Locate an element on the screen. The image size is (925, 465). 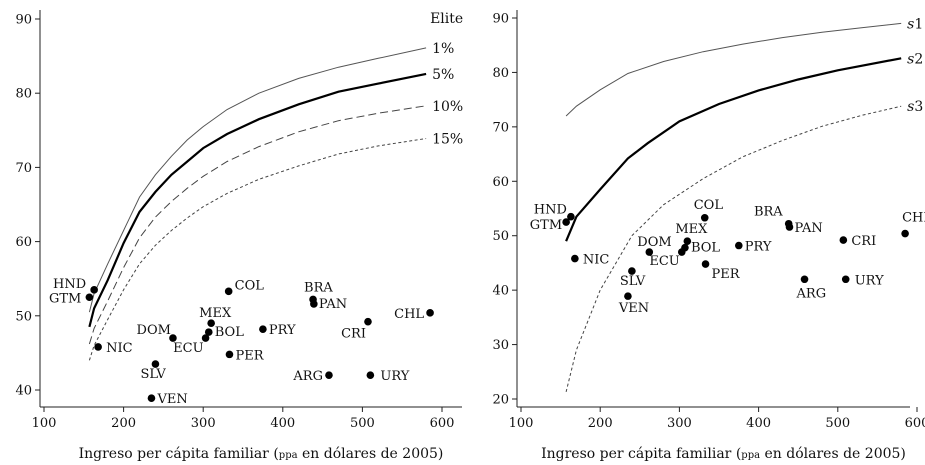
series-line-s1 is located at coordinates (733, 69).